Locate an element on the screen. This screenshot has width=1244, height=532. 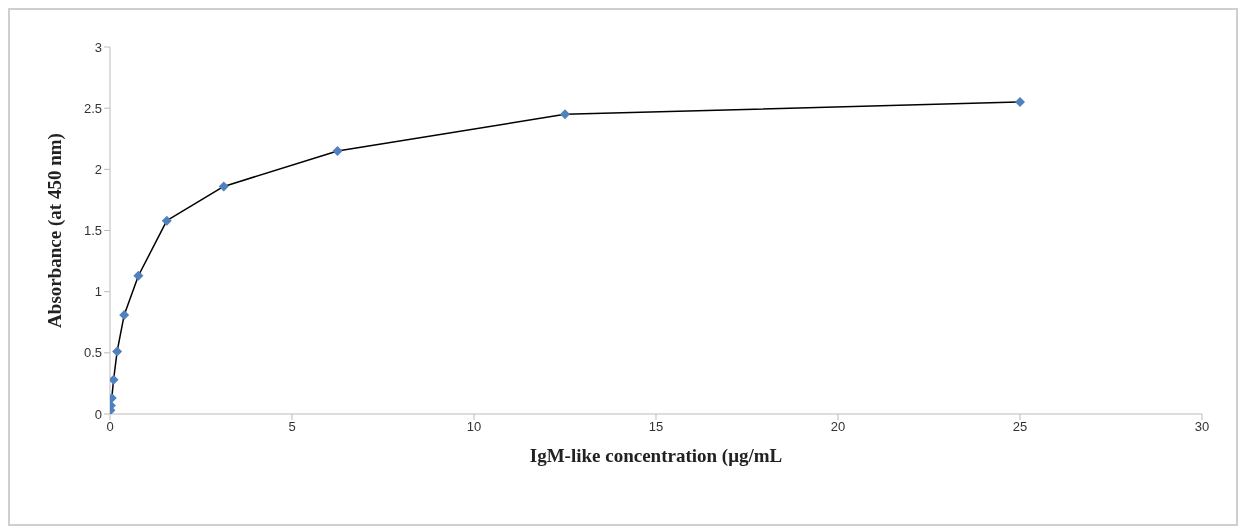
x-tick-label: 20 is located at coordinates (838, 427).